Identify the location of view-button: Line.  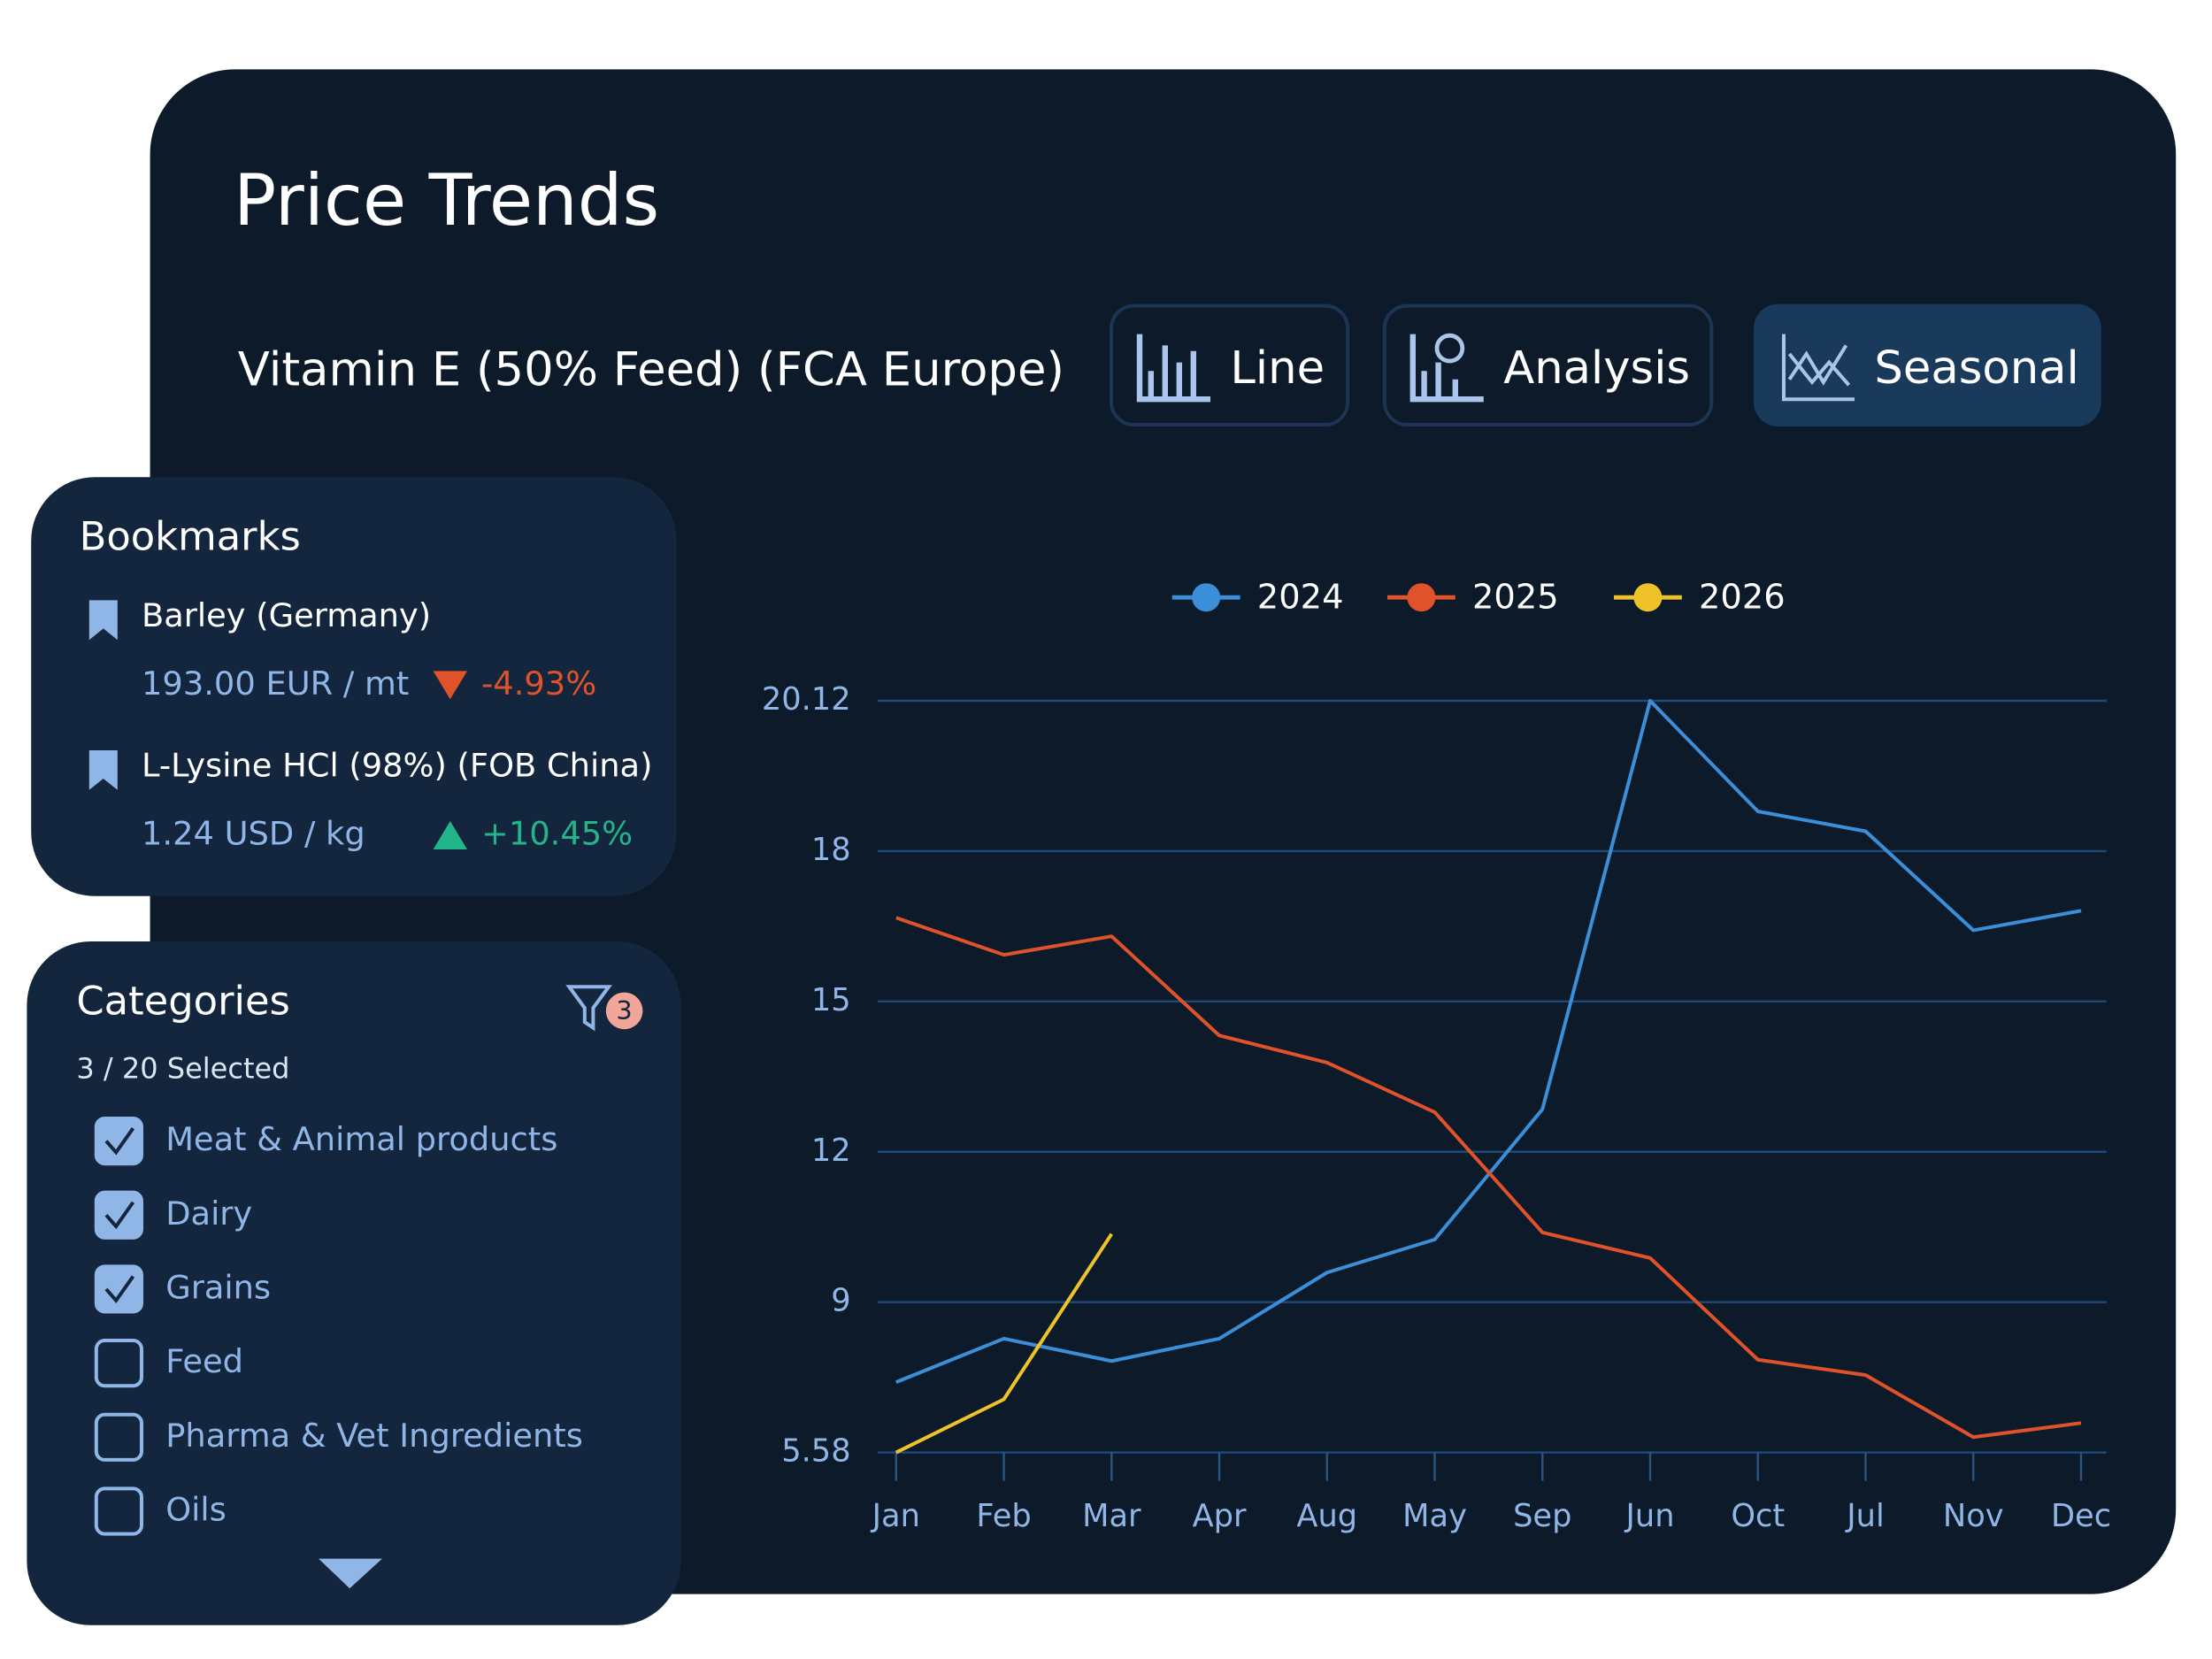
(1230, 365).